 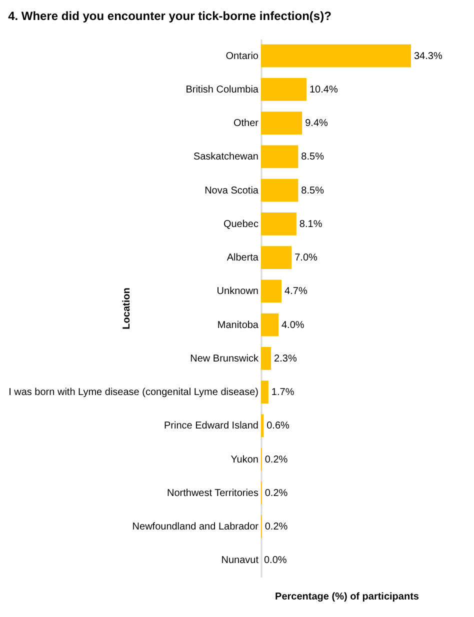 What do you see at coordinates (231, 190) in the screenshot?
I see `y-tick-label: Nova Scotia` at bounding box center [231, 190].